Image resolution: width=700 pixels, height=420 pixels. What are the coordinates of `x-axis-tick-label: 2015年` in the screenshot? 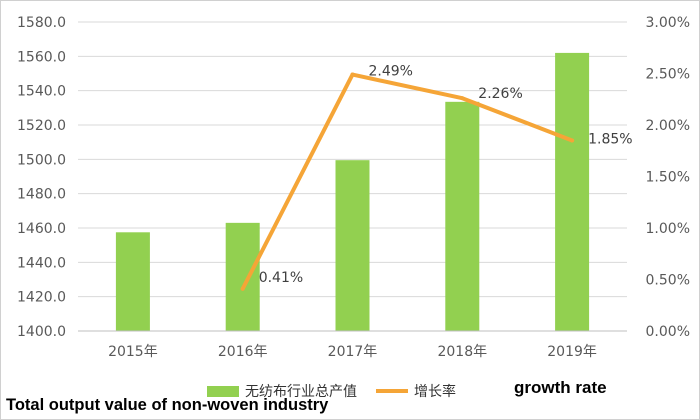 It's located at (133, 352).